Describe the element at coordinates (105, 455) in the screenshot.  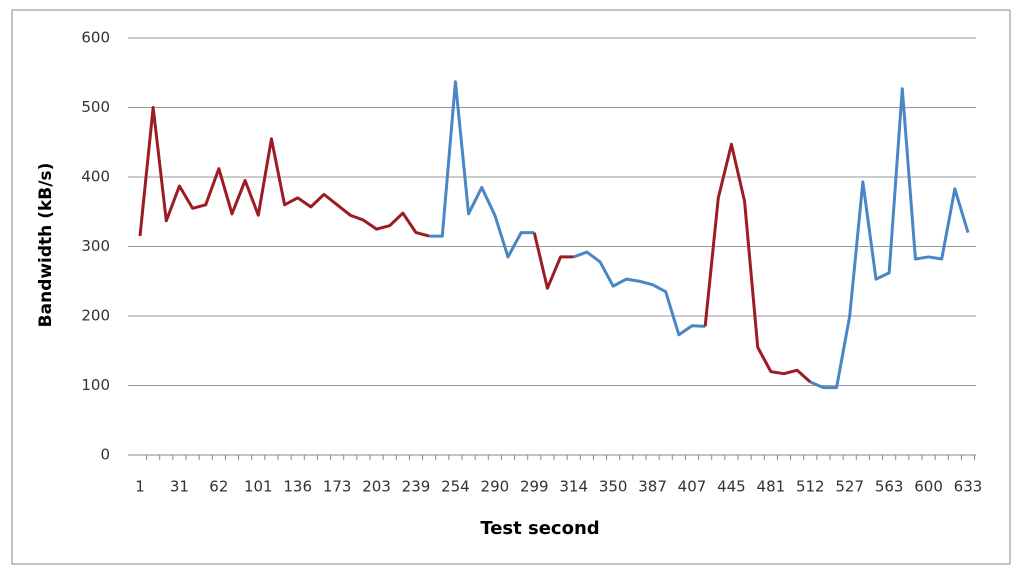
I see `y-tick-label: 0` at that location.